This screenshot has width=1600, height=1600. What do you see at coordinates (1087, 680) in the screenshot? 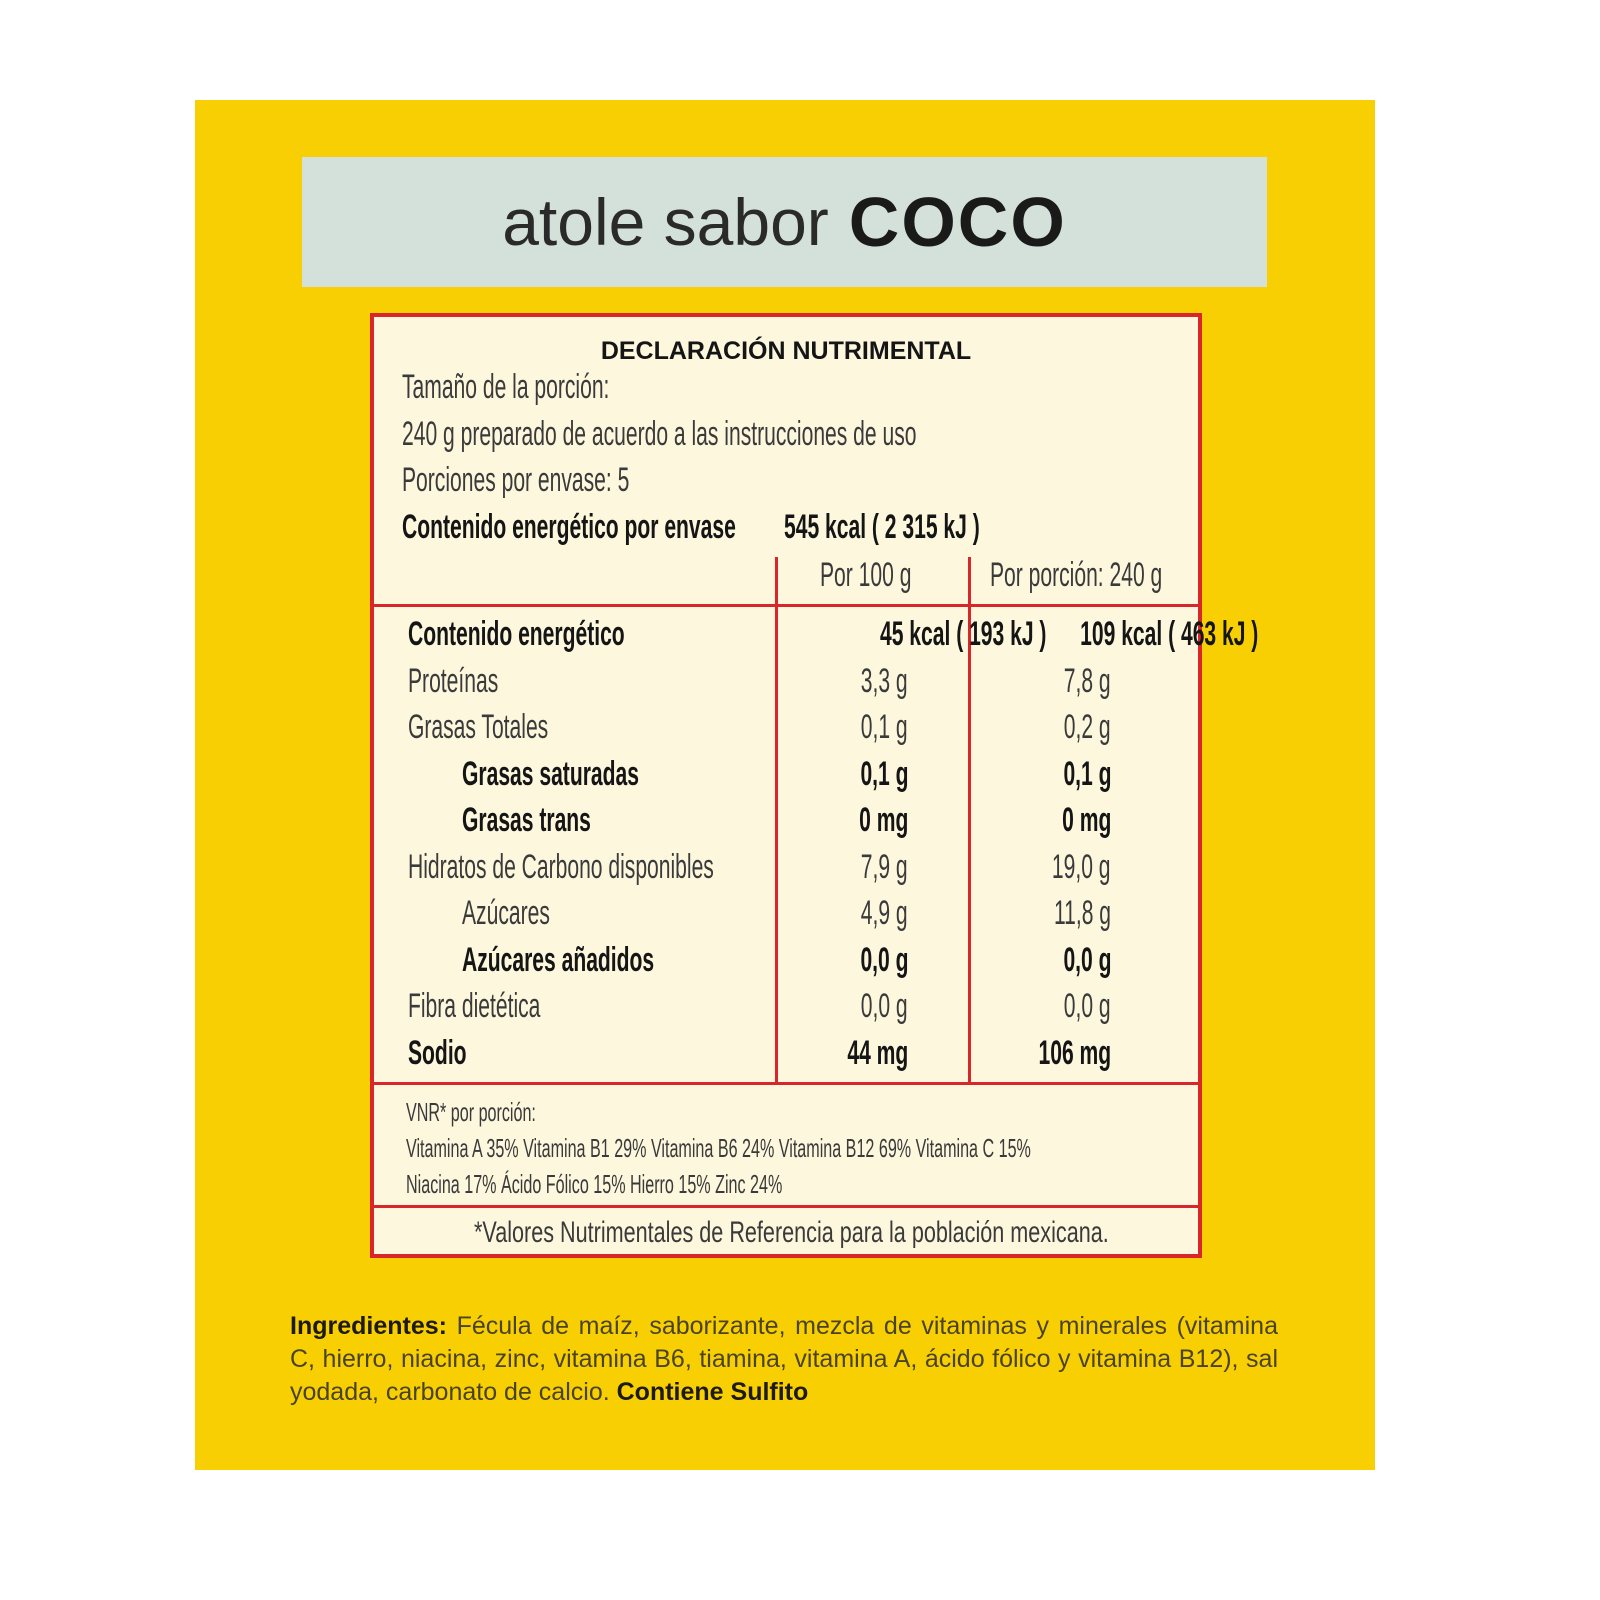
I see `value-per-portion: 7,8 g` at bounding box center [1087, 680].